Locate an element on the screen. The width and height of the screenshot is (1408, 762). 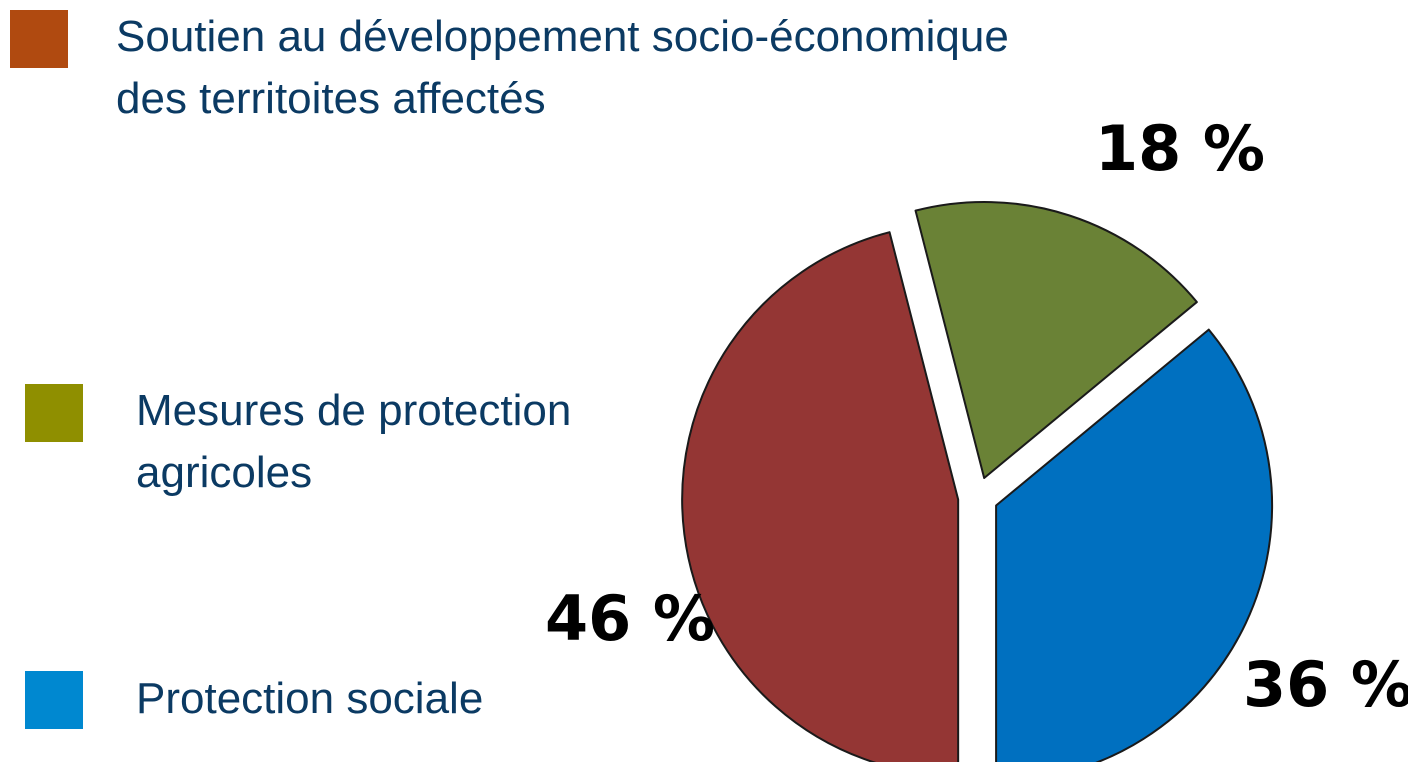
value-label-soutien: 46 % is located at coordinates (630, 618).